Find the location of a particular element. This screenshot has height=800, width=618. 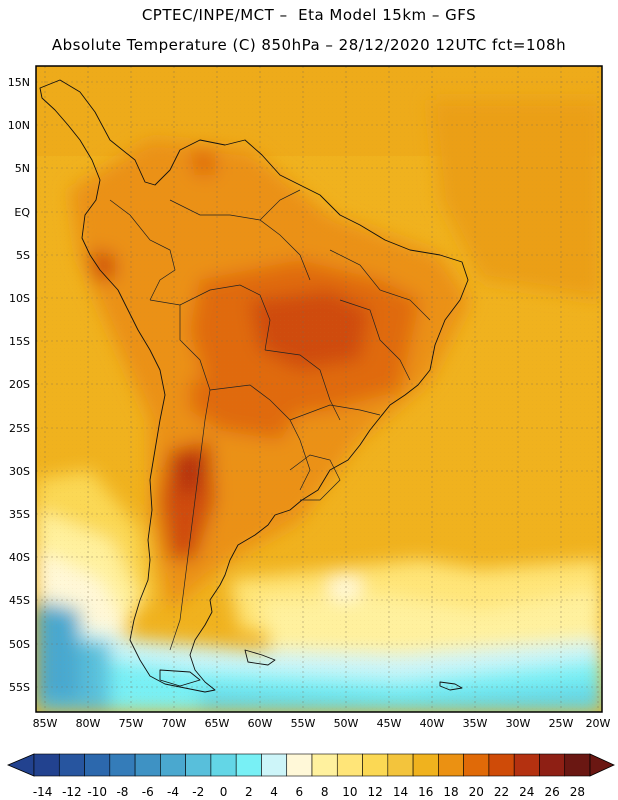

colorbar-tick-label: -14 is located at coordinates (43, 792).